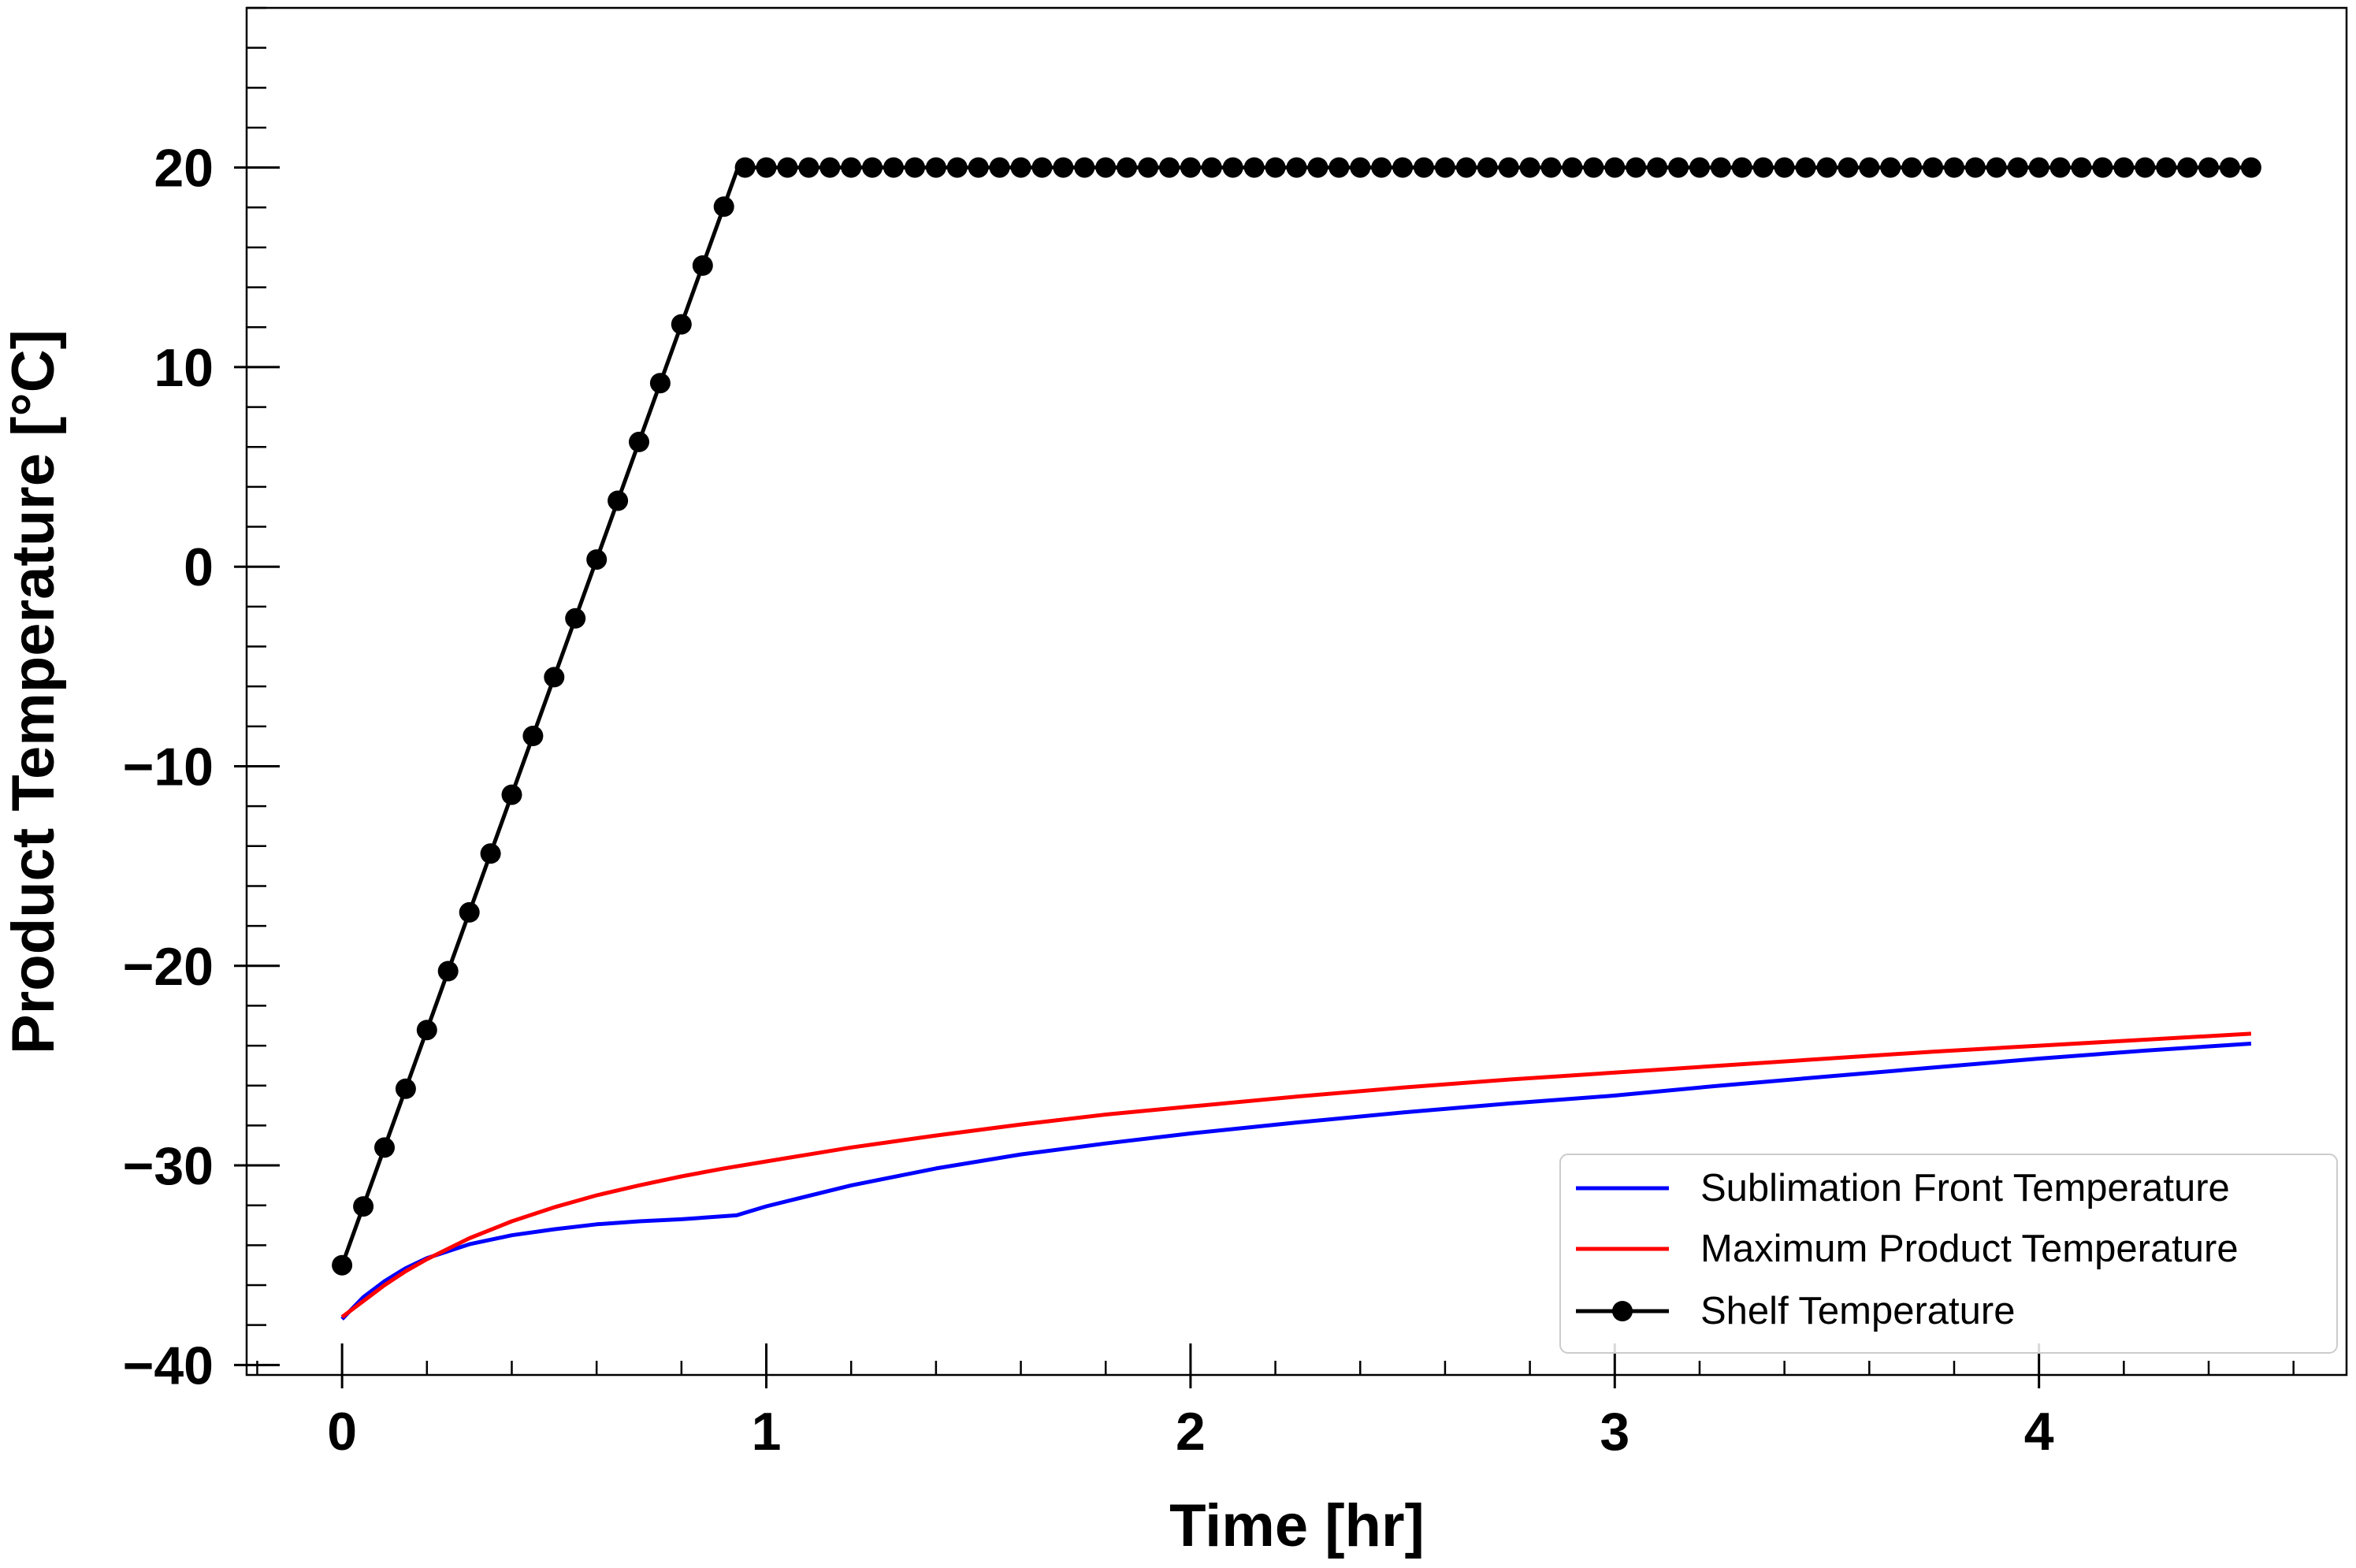  I want to click on series-line-max-product, so click(1296, 1175).